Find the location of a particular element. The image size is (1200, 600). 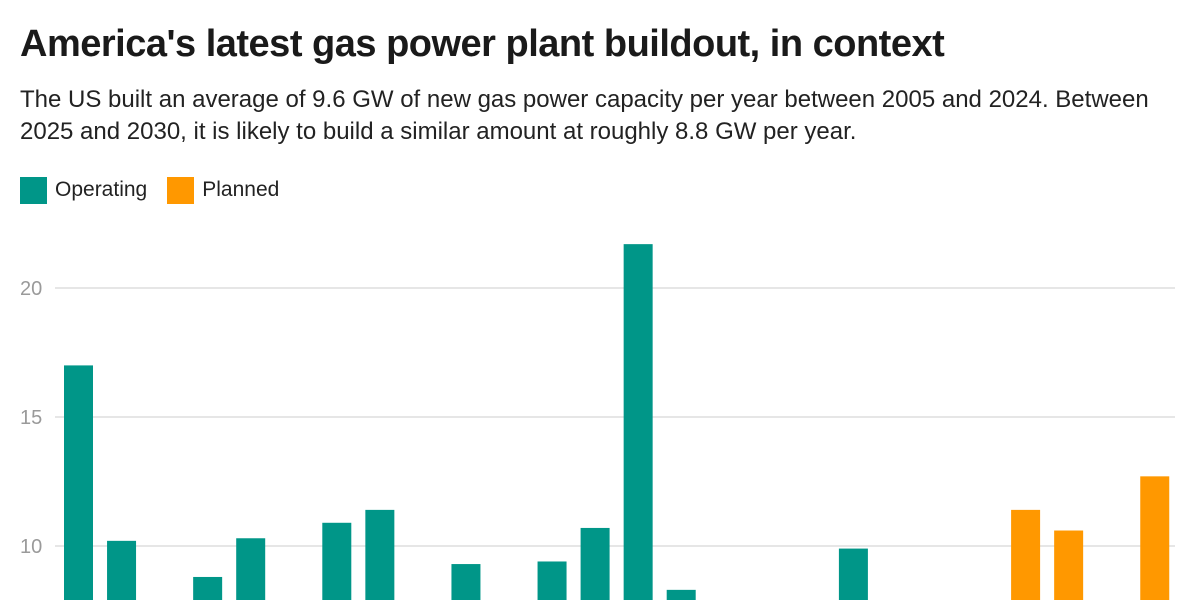

bar-operating-2006 is located at coordinates (122, 570).